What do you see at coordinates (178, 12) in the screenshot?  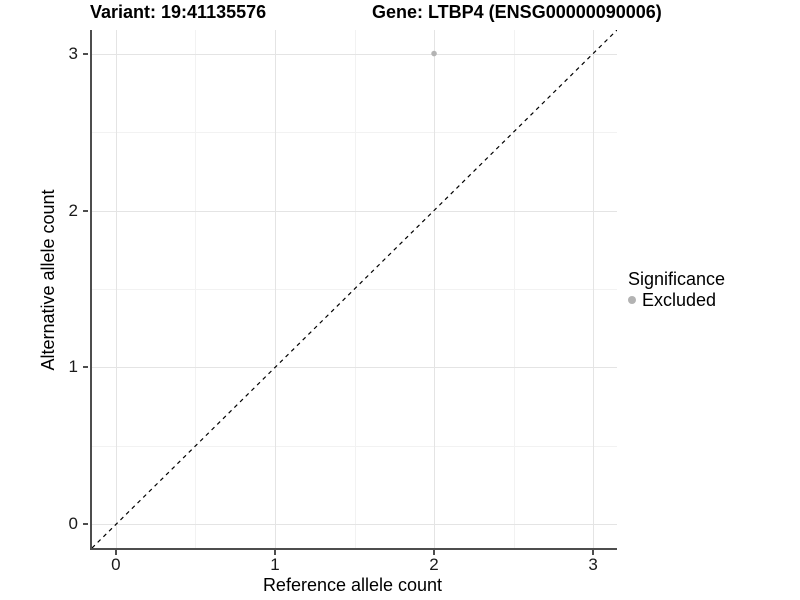 I see `variant-title: Variant: 19:41135576` at bounding box center [178, 12].